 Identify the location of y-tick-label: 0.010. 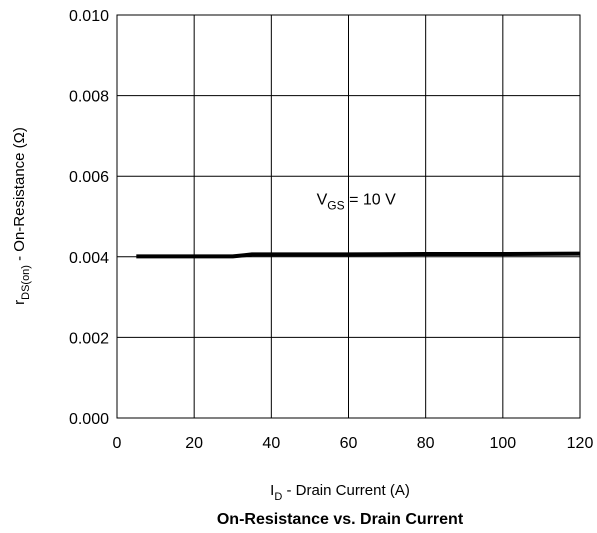
(89, 16).